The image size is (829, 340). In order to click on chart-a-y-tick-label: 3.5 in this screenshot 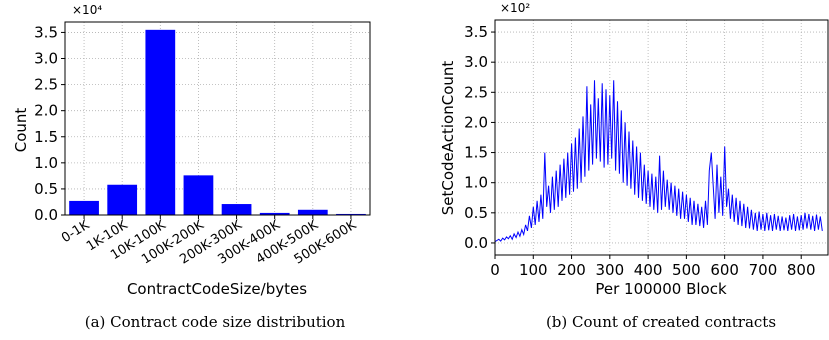, I will do `click(46, 32)`.